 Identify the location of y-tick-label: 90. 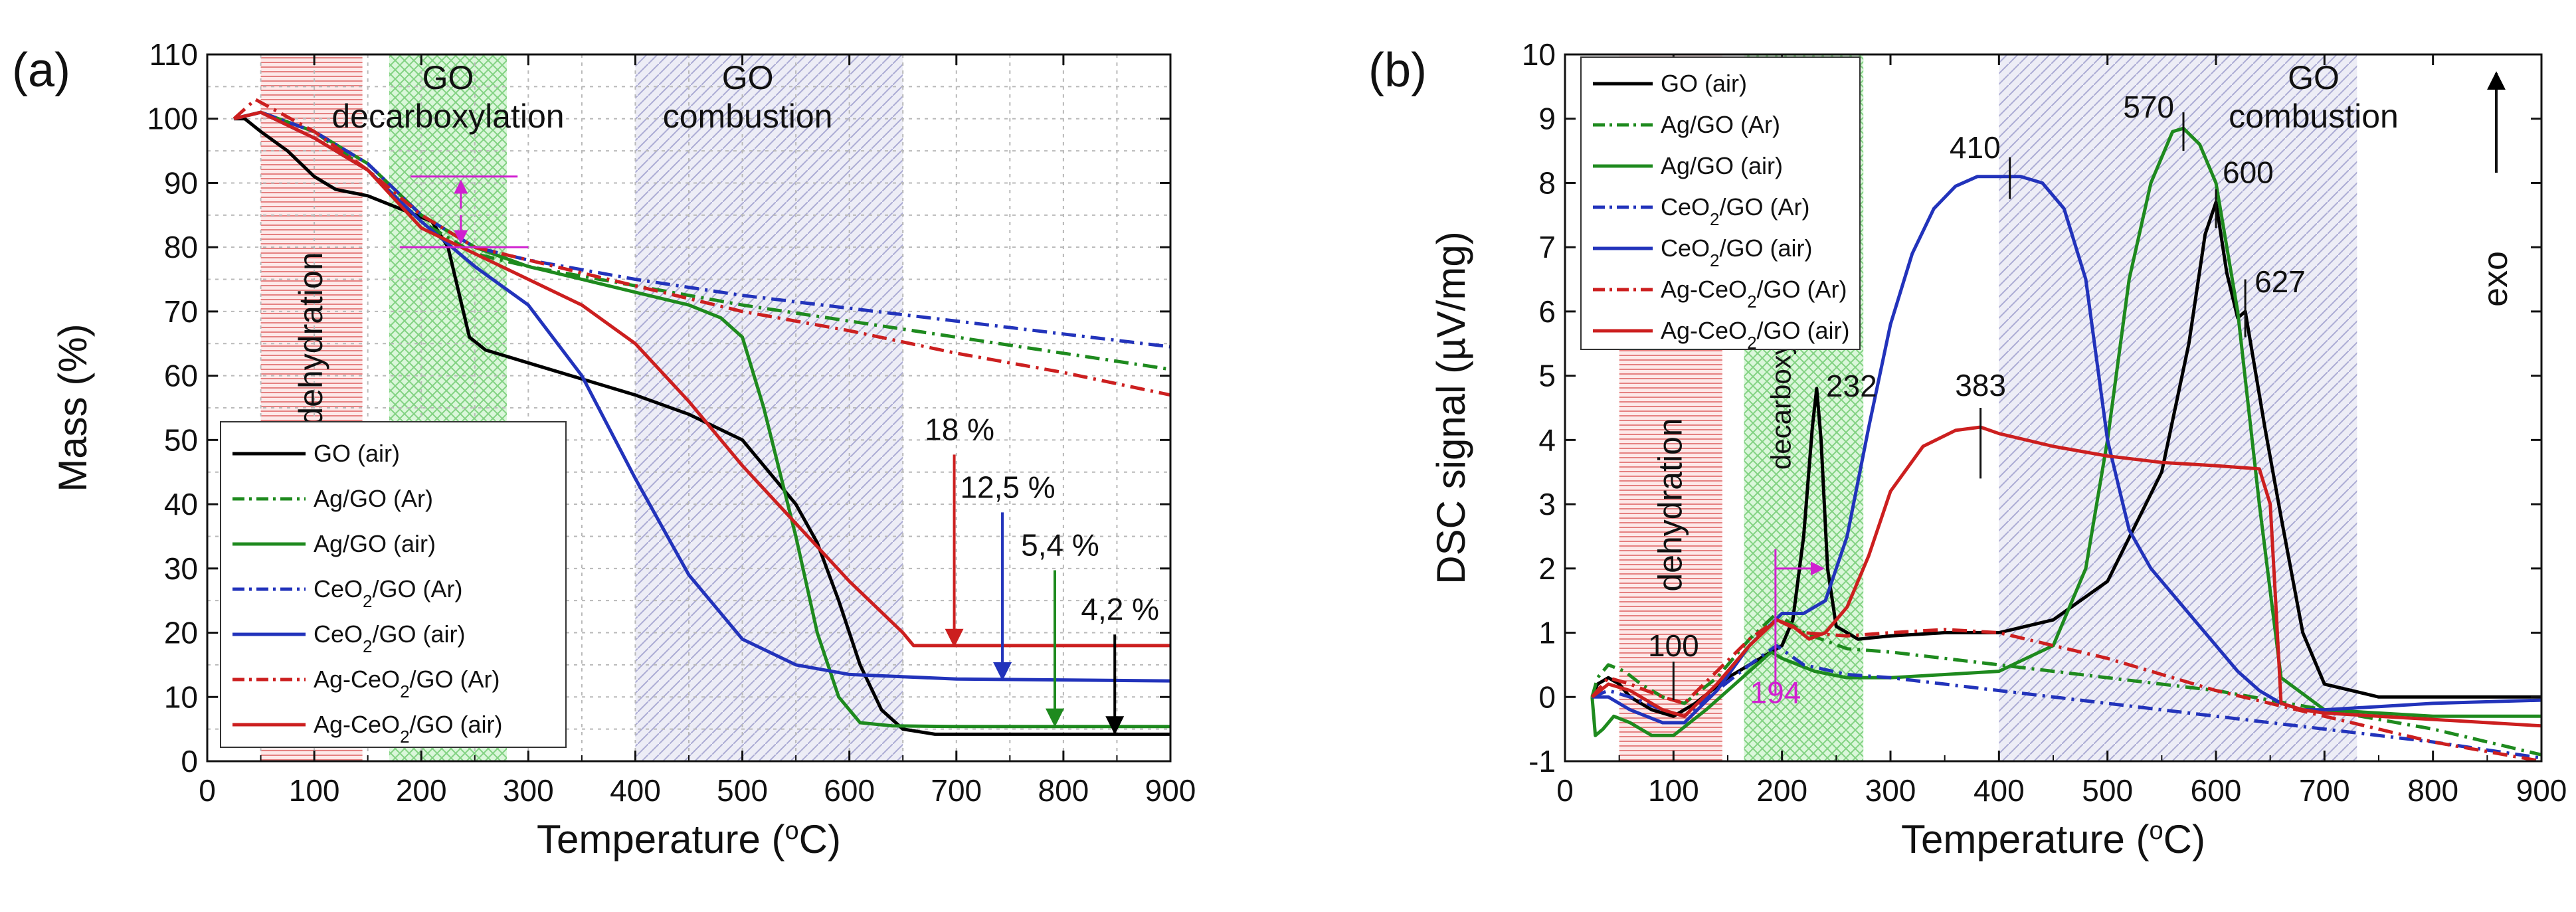
(181, 182).